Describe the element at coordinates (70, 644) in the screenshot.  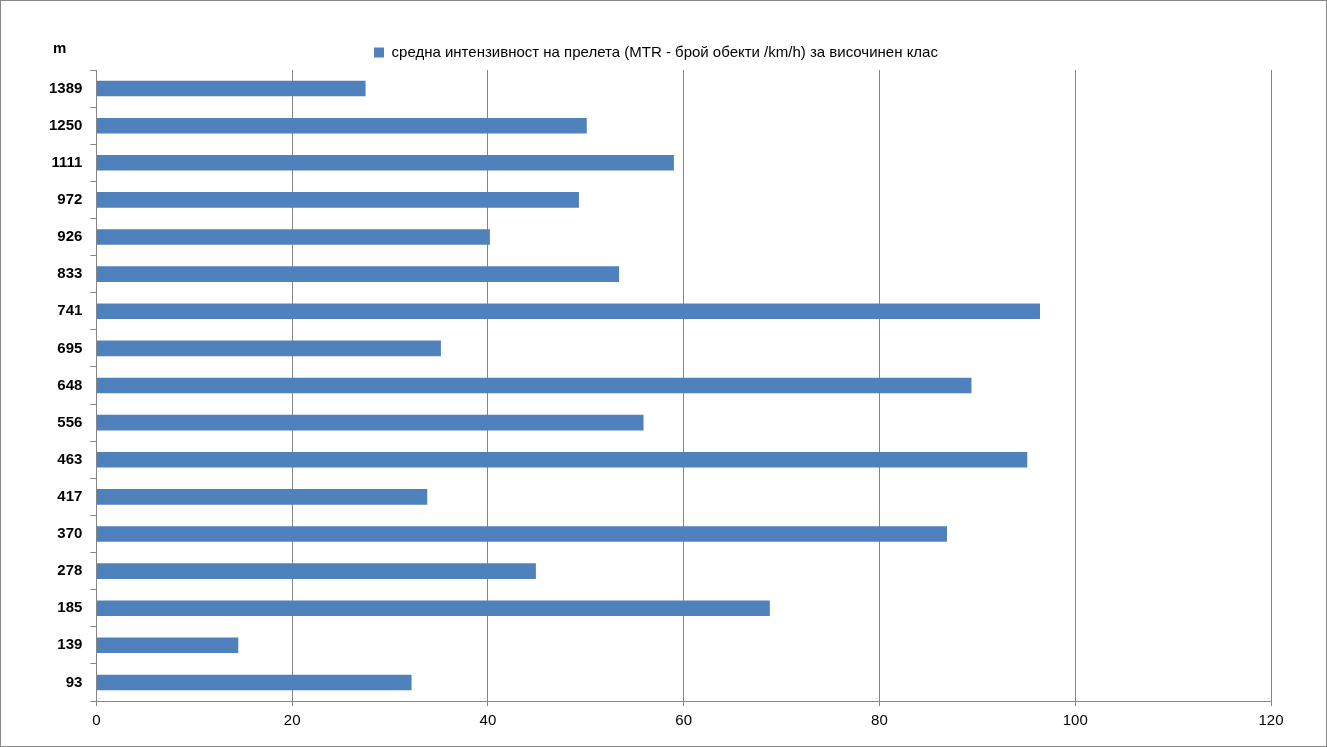
I see `y-tick-label: 139` at that location.